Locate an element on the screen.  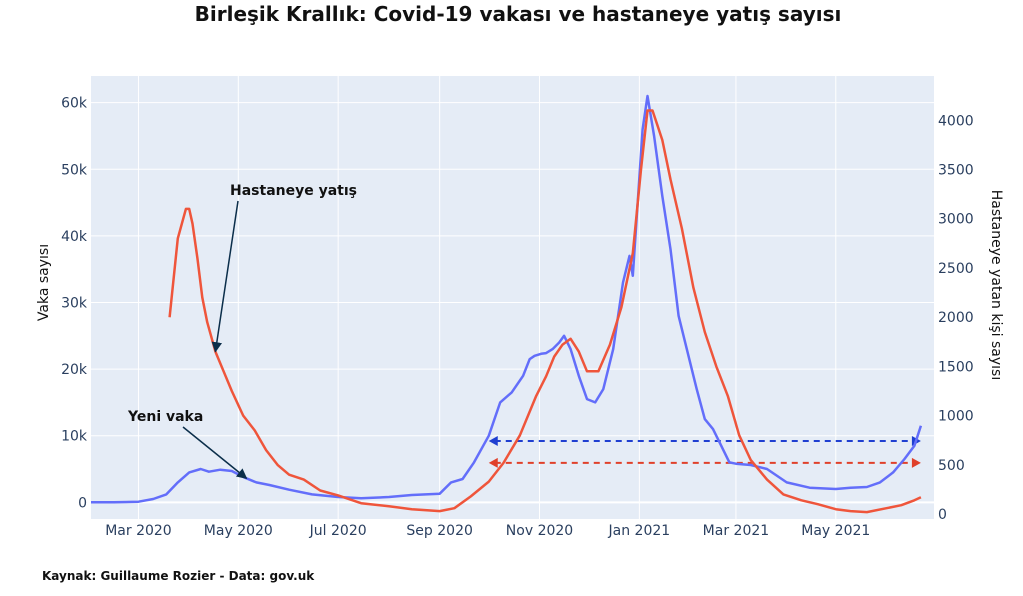
y2-tick-label: 0 is located at coordinates (942, 515).